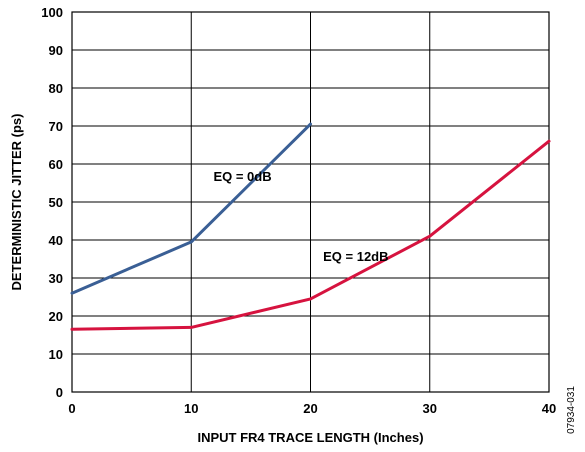  I want to click on y-tick-label: 30, so click(56, 278).